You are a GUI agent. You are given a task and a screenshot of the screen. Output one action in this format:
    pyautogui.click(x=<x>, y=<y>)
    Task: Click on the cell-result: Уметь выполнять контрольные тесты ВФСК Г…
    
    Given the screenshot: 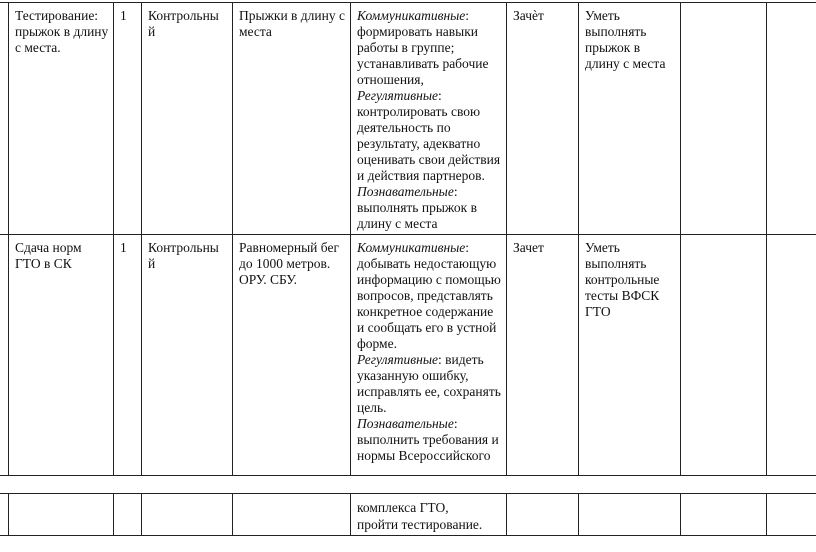 What is the action you would take?
    pyautogui.click(x=630, y=355)
    